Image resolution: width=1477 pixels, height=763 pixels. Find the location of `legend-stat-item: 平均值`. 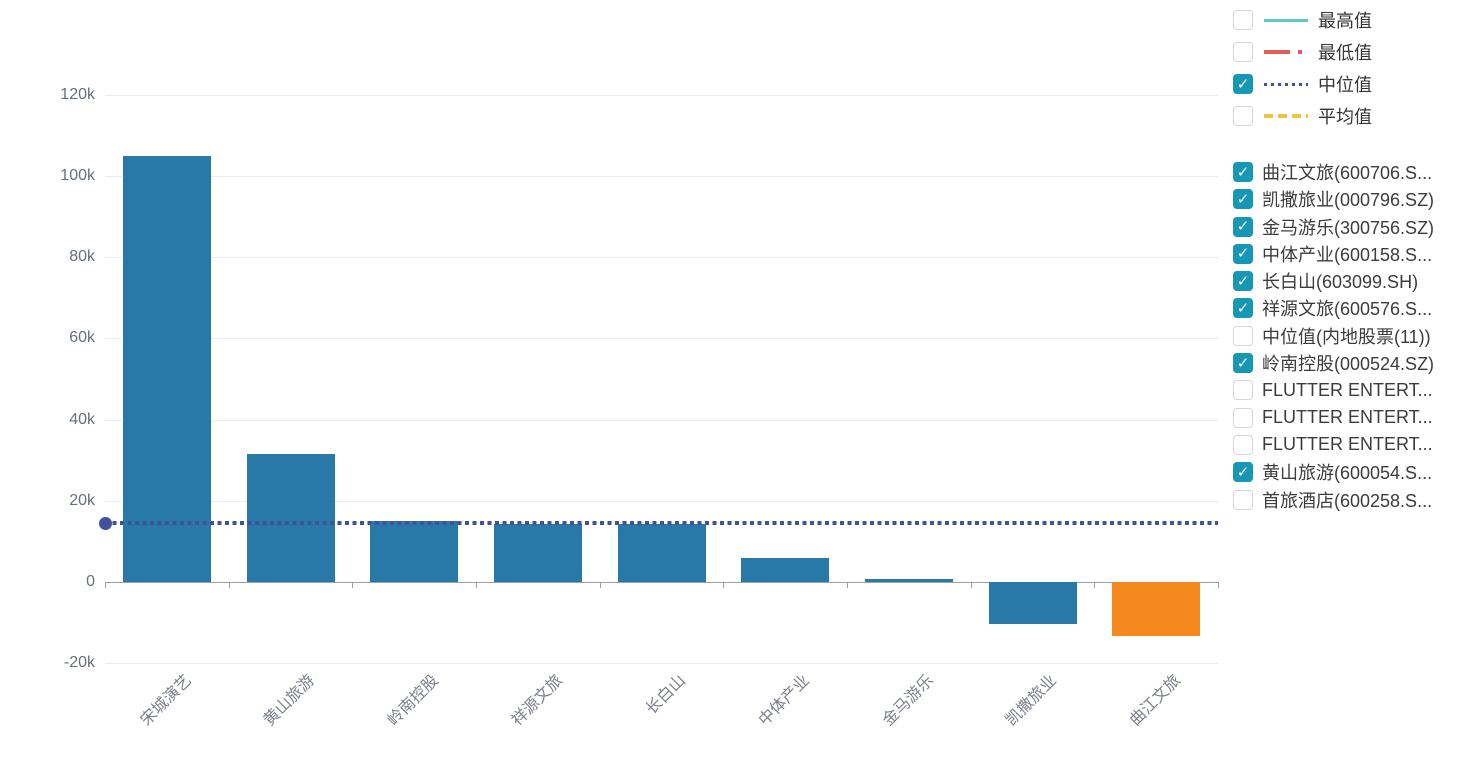

legend-stat-item: 平均值 is located at coordinates (1302, 116).